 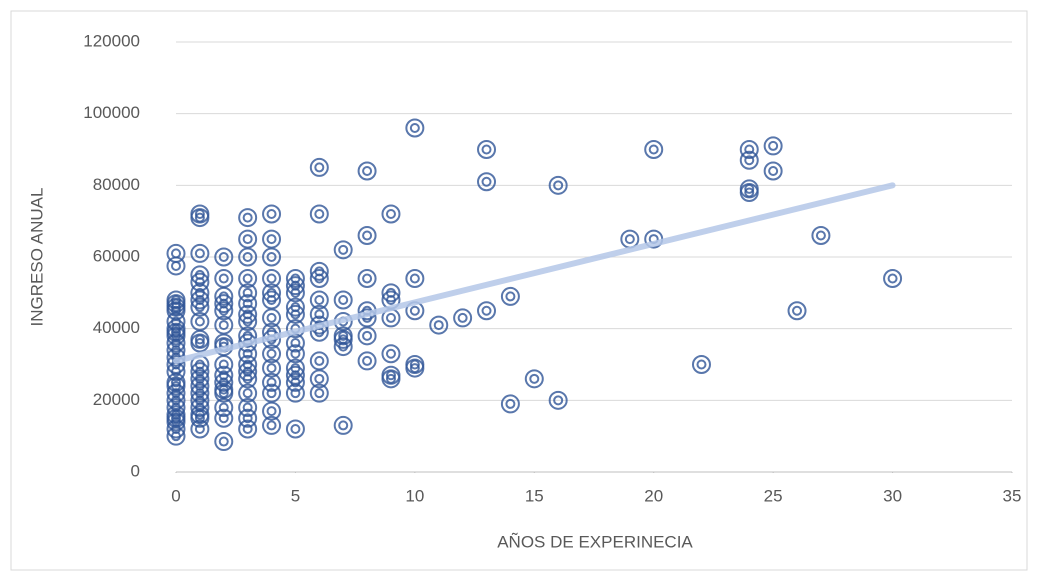 I want to click on x-tick-label: 30, so click(x=892, y=495).